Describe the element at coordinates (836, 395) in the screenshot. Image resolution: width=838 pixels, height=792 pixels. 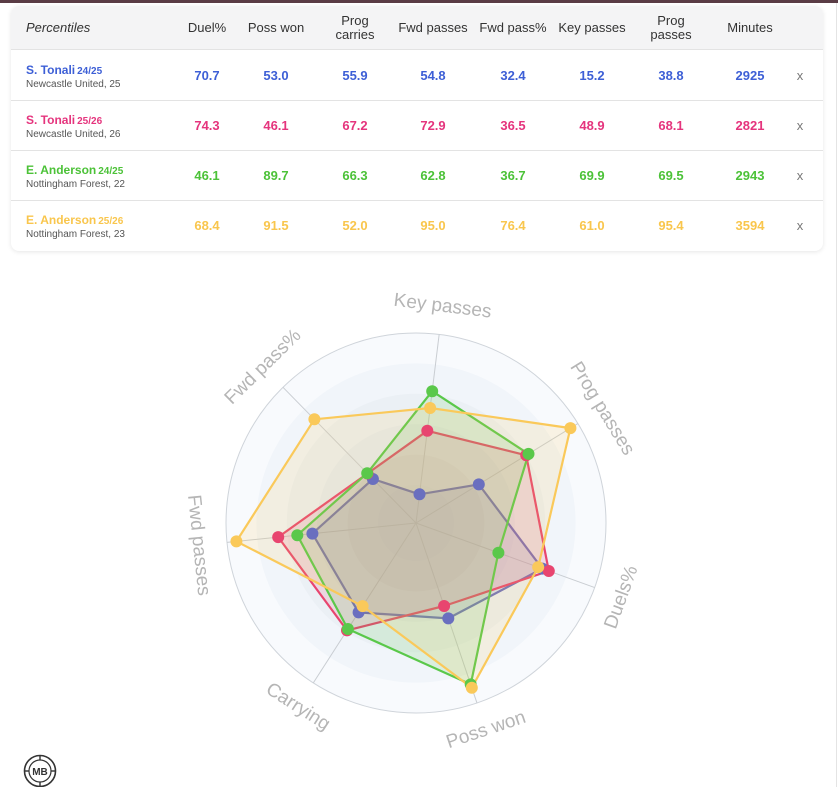
I see `right-border-line` at that location.